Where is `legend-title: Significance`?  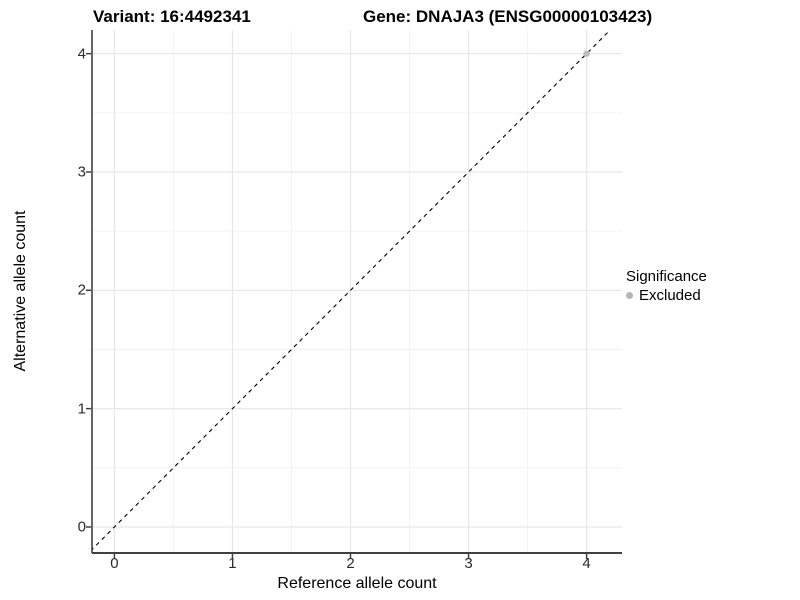 legend-title: Significance is located at coordinates (666, 276).